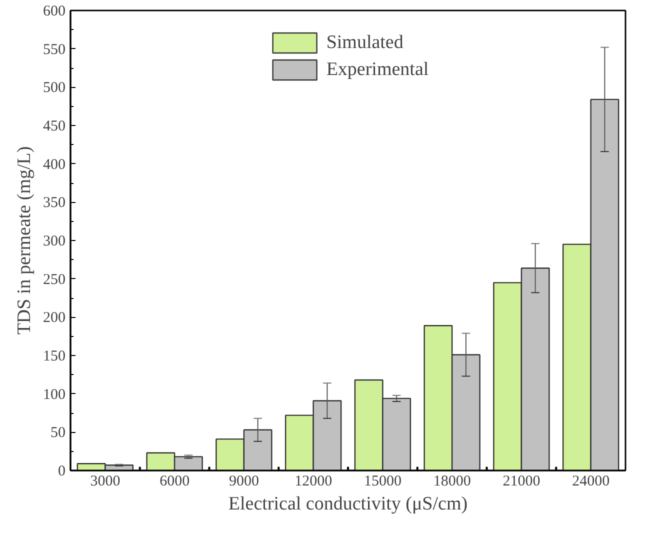 Image resolution: width=647 pixels, height=543 pixels. What do you see at coordinates (175, 482) in the screenshot?
I see `x-tick-label: 6000` at bounding box center [175, 482].